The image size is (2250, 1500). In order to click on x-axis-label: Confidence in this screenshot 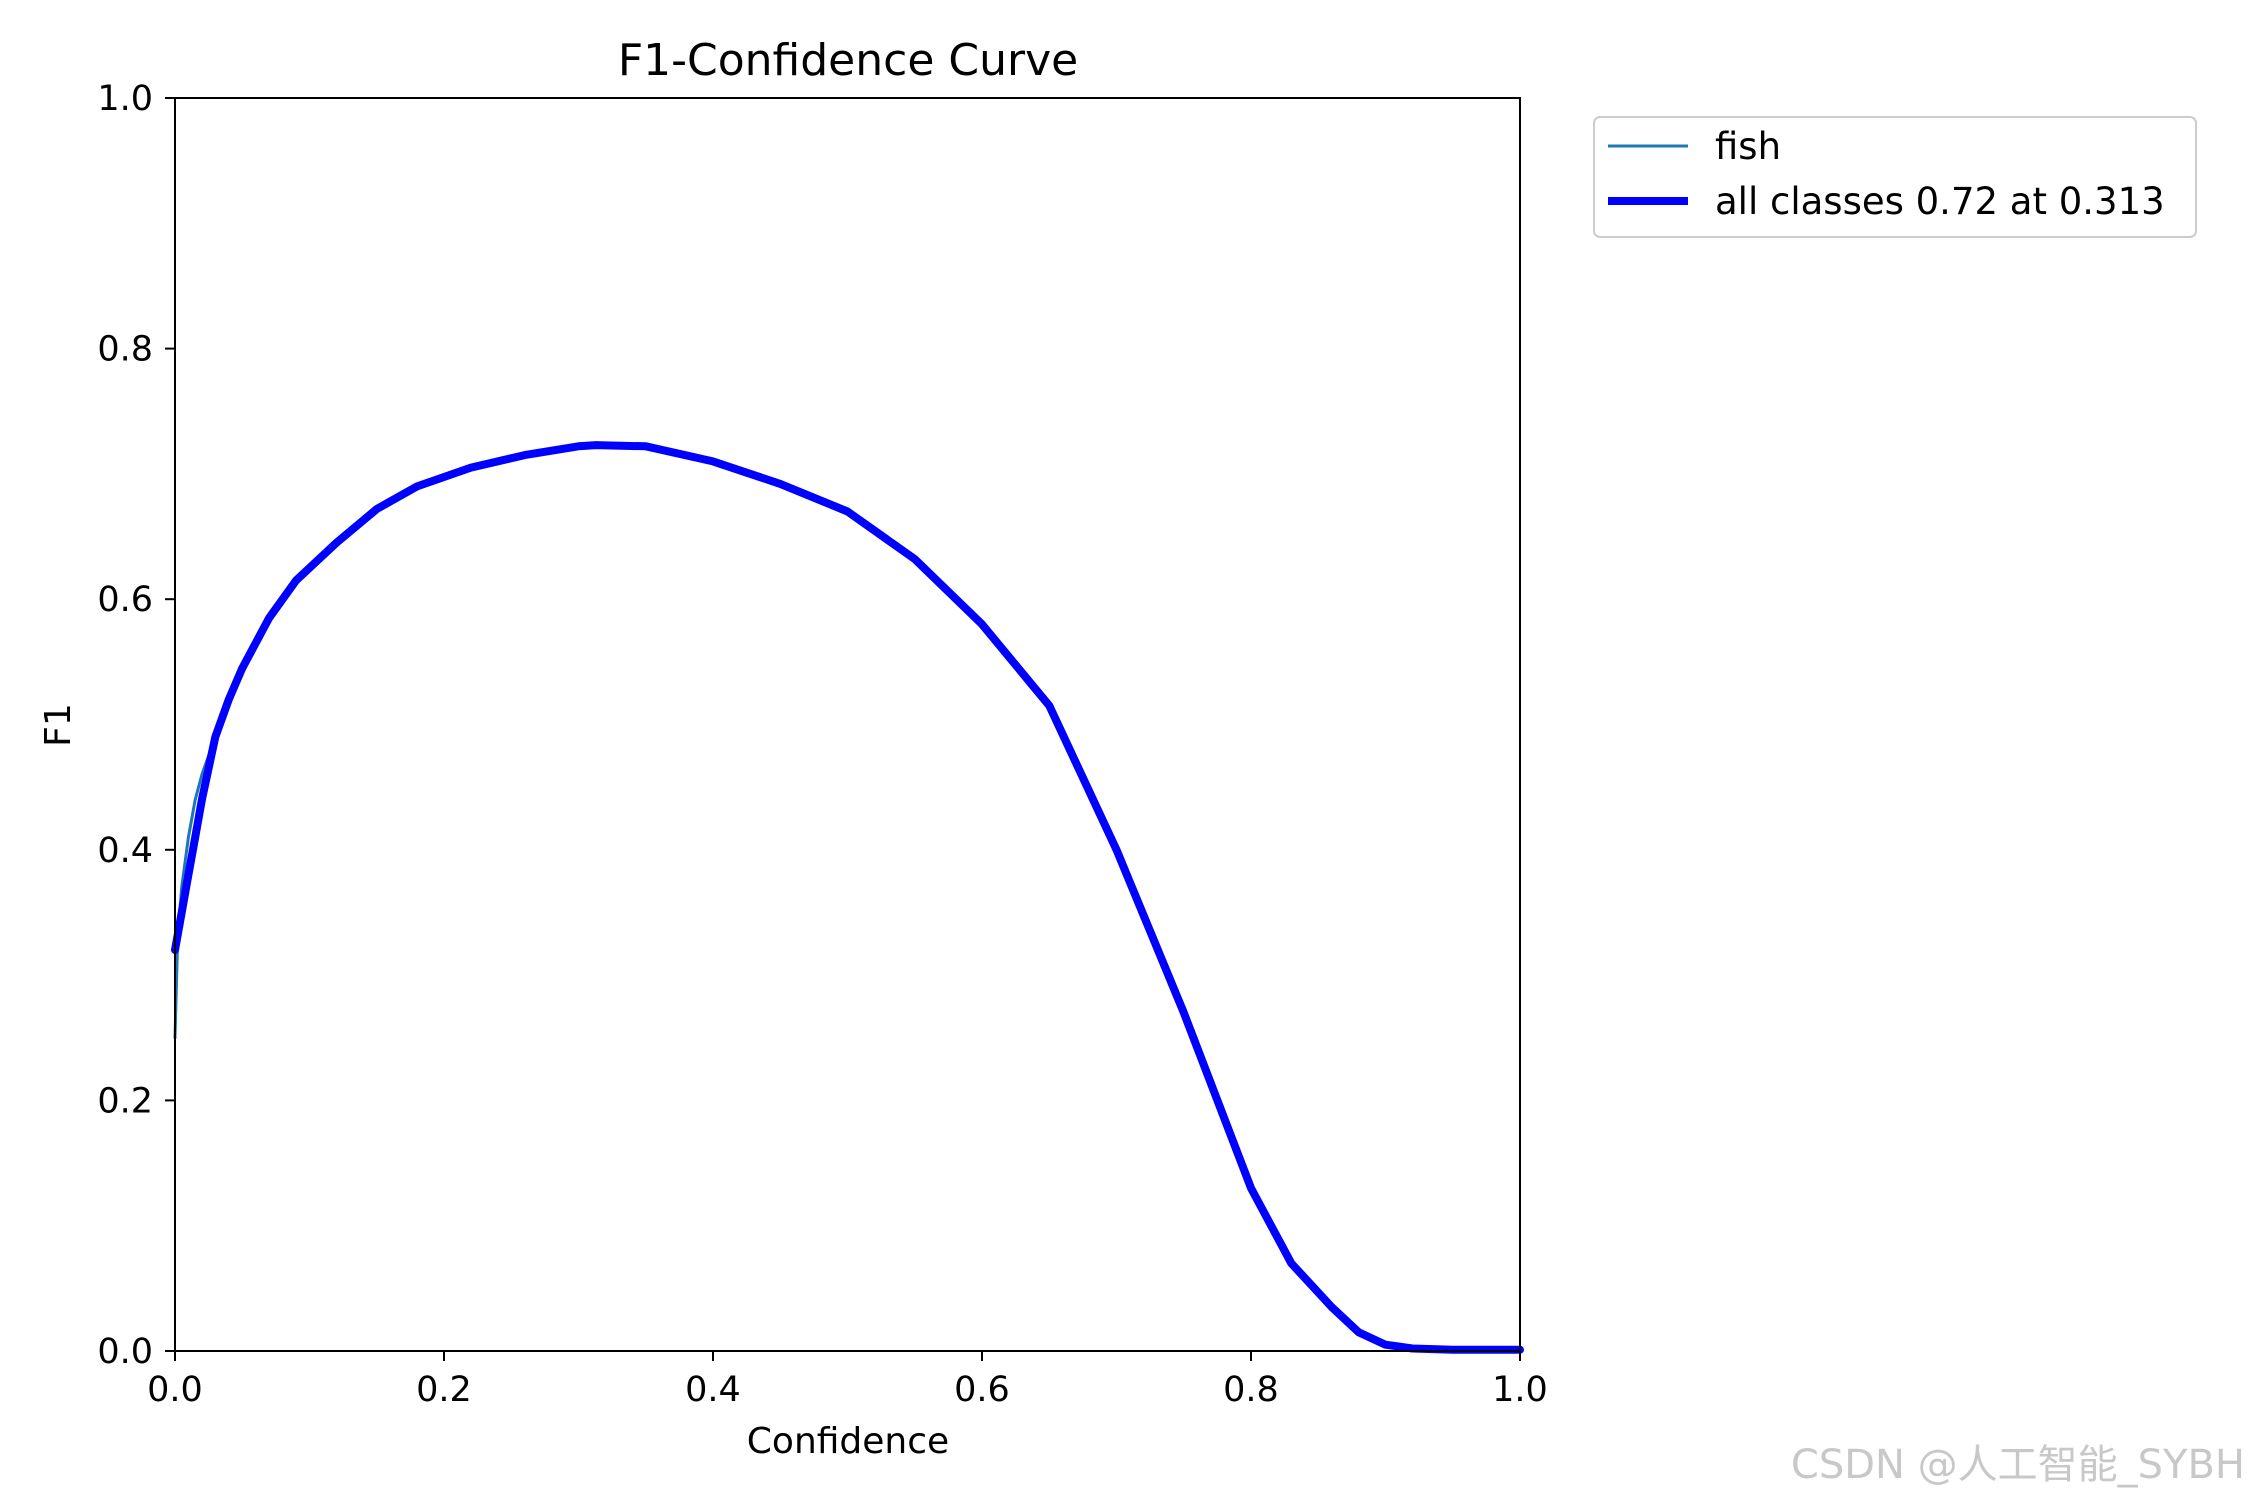, I will do `click(848, 1441)`.